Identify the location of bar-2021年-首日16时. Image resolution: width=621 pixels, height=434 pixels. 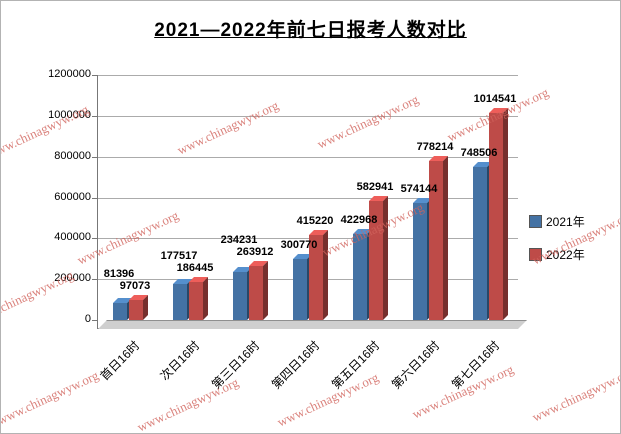
(120, 311).